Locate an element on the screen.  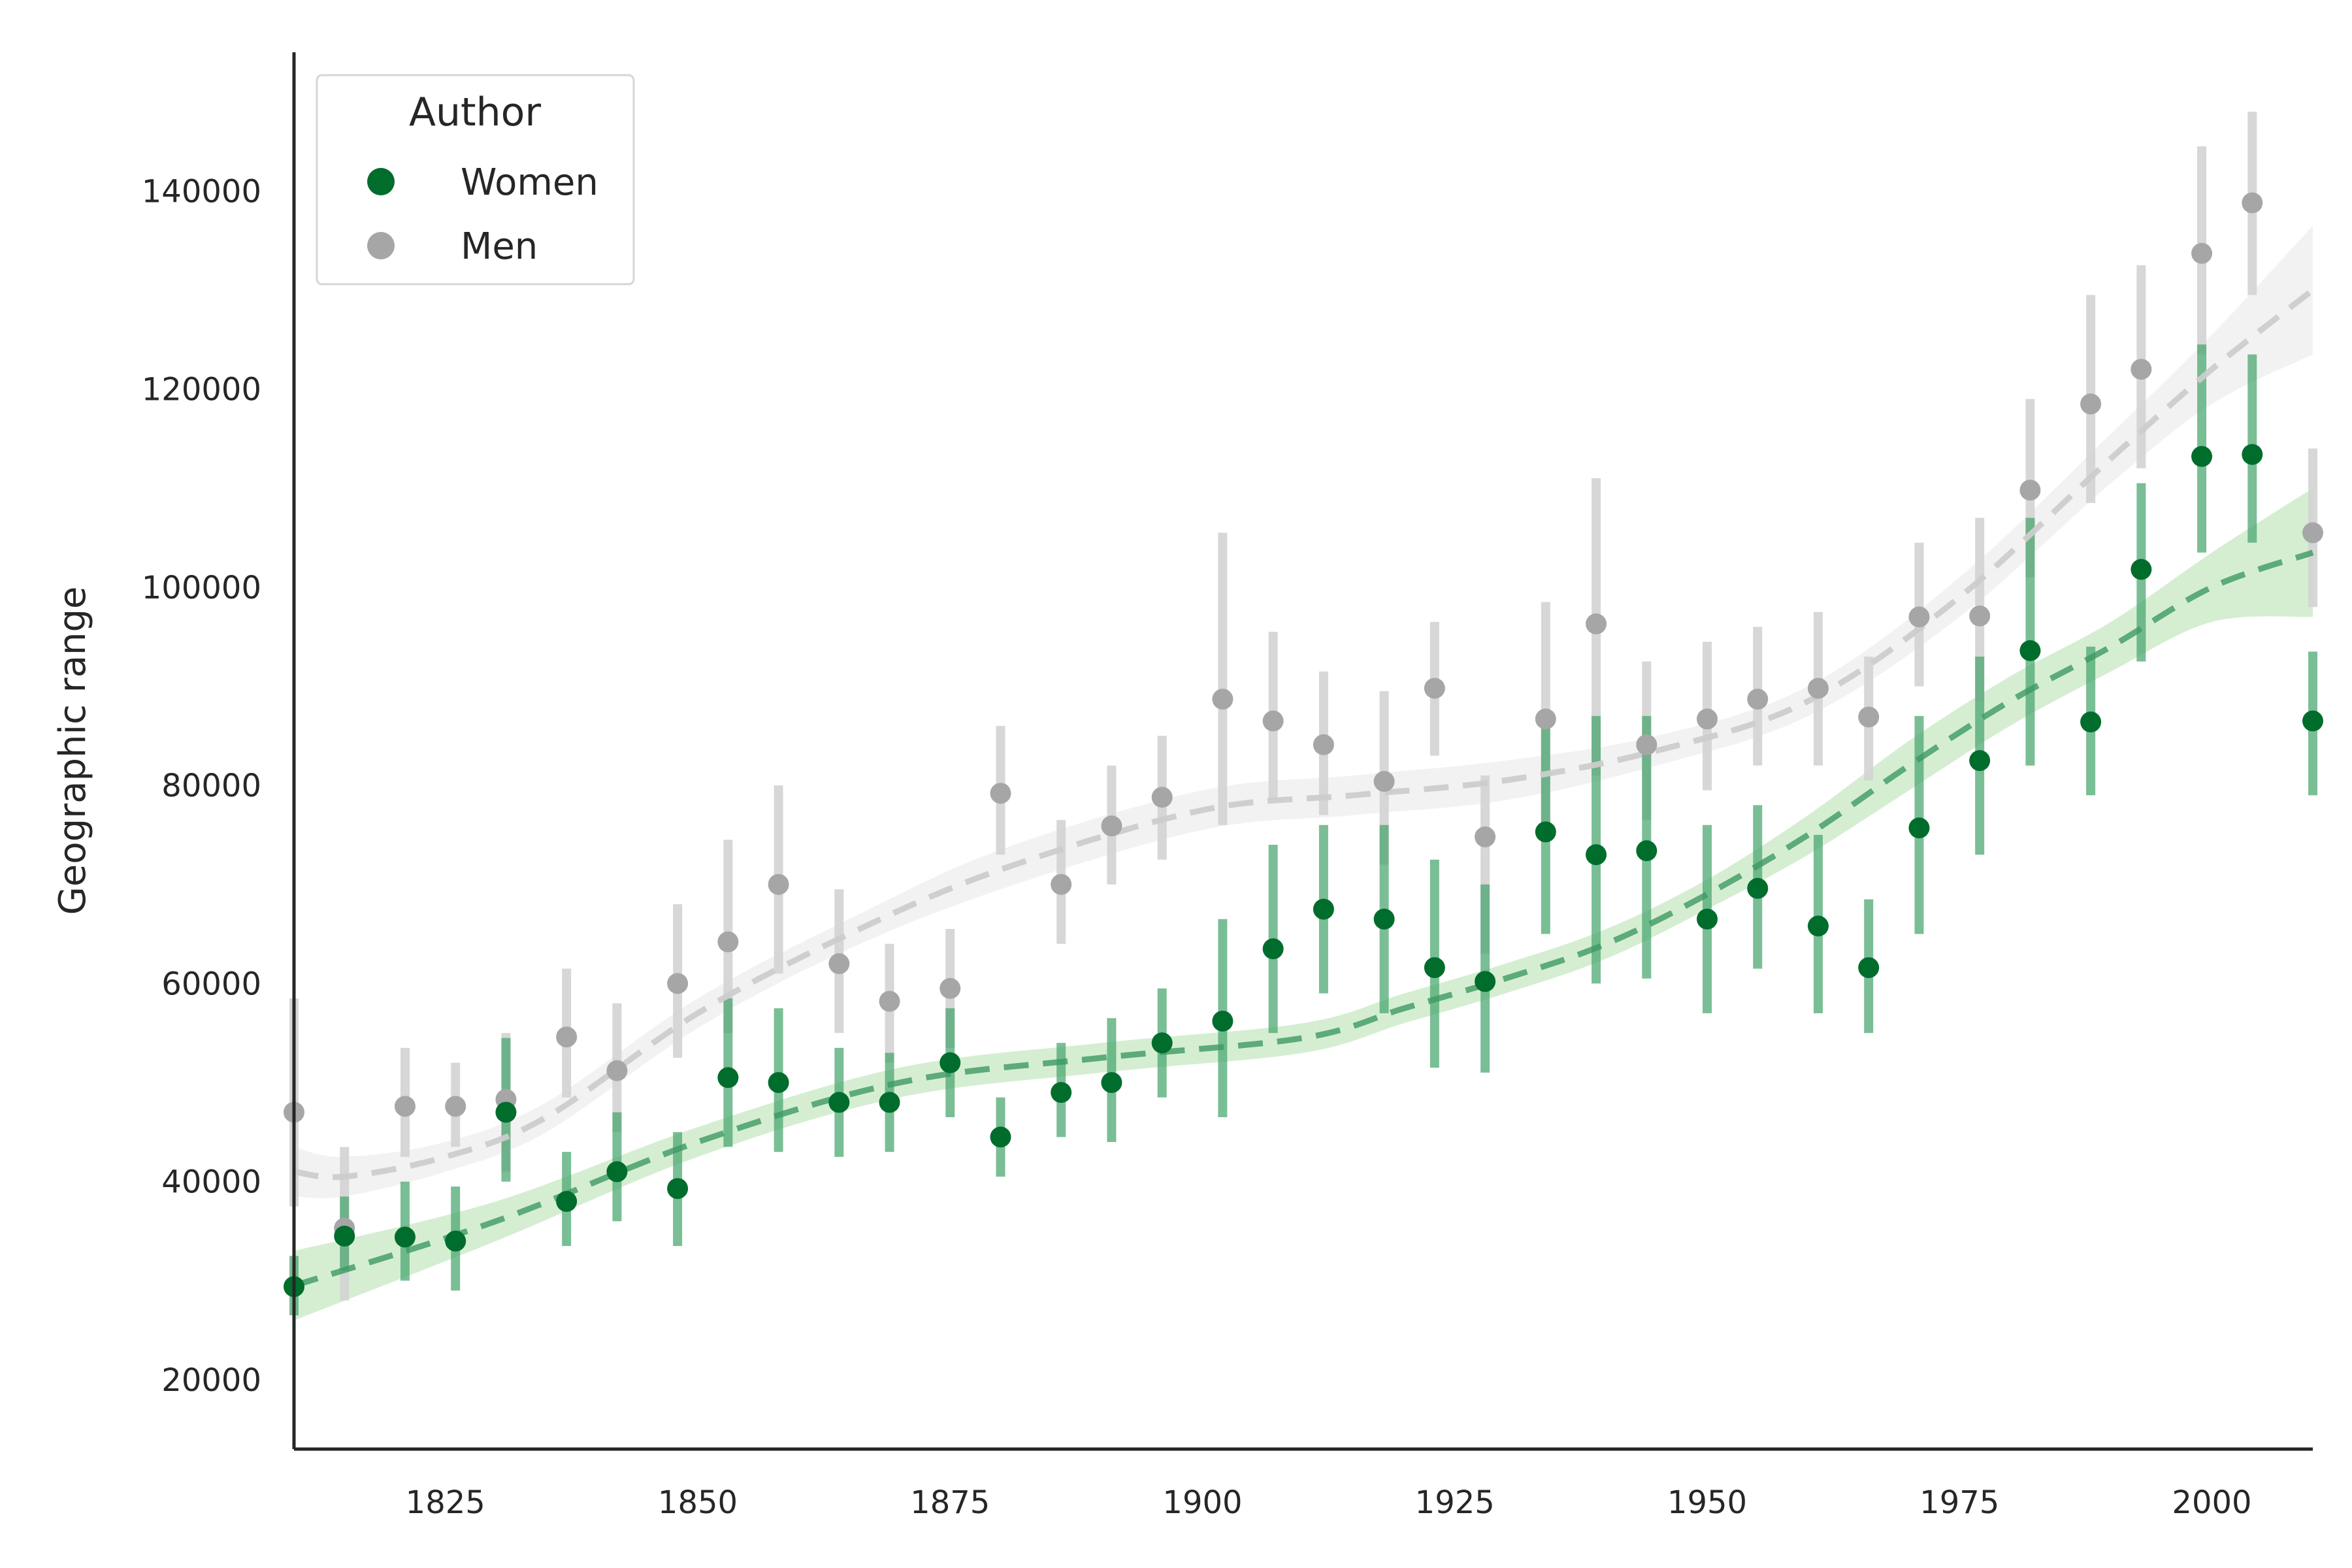
legend-marker-men is located at coordinates (381, 245).